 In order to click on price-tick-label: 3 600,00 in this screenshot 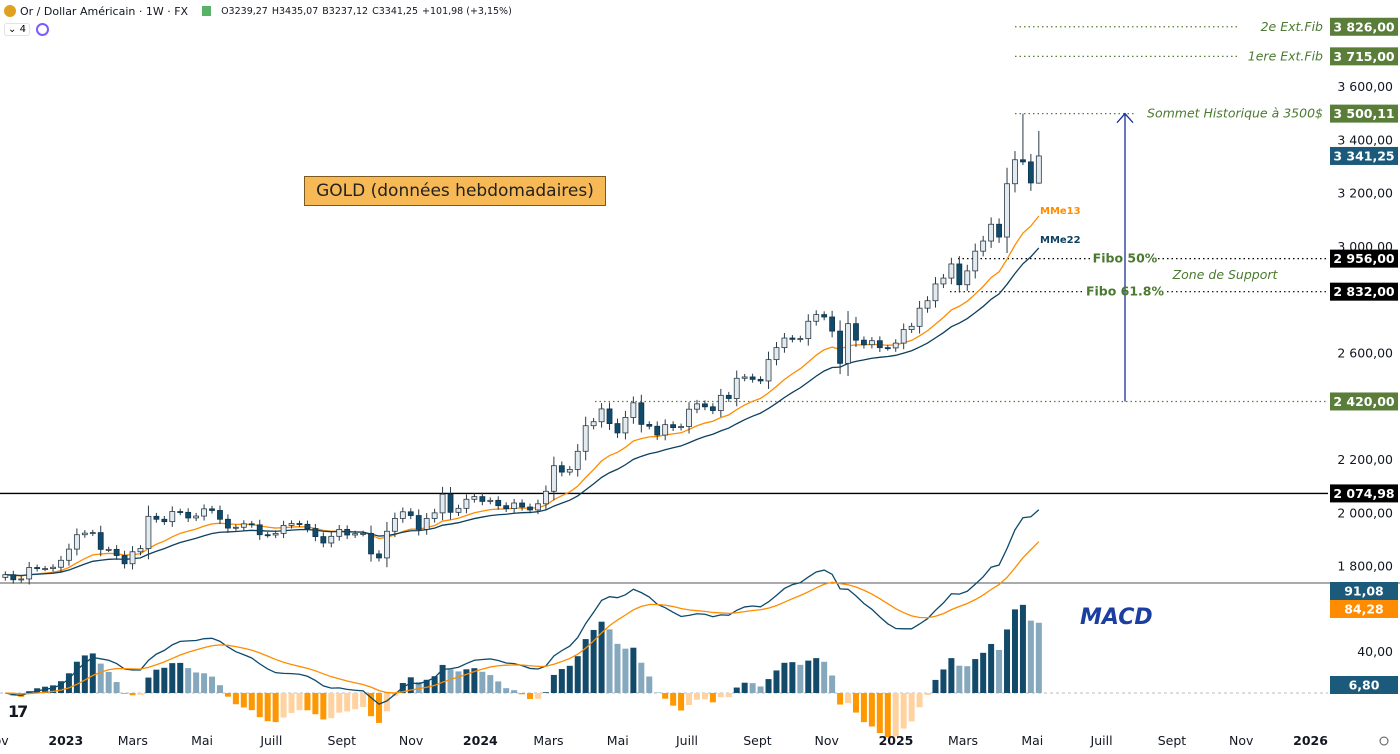, I will do `click(1365, 86)`.